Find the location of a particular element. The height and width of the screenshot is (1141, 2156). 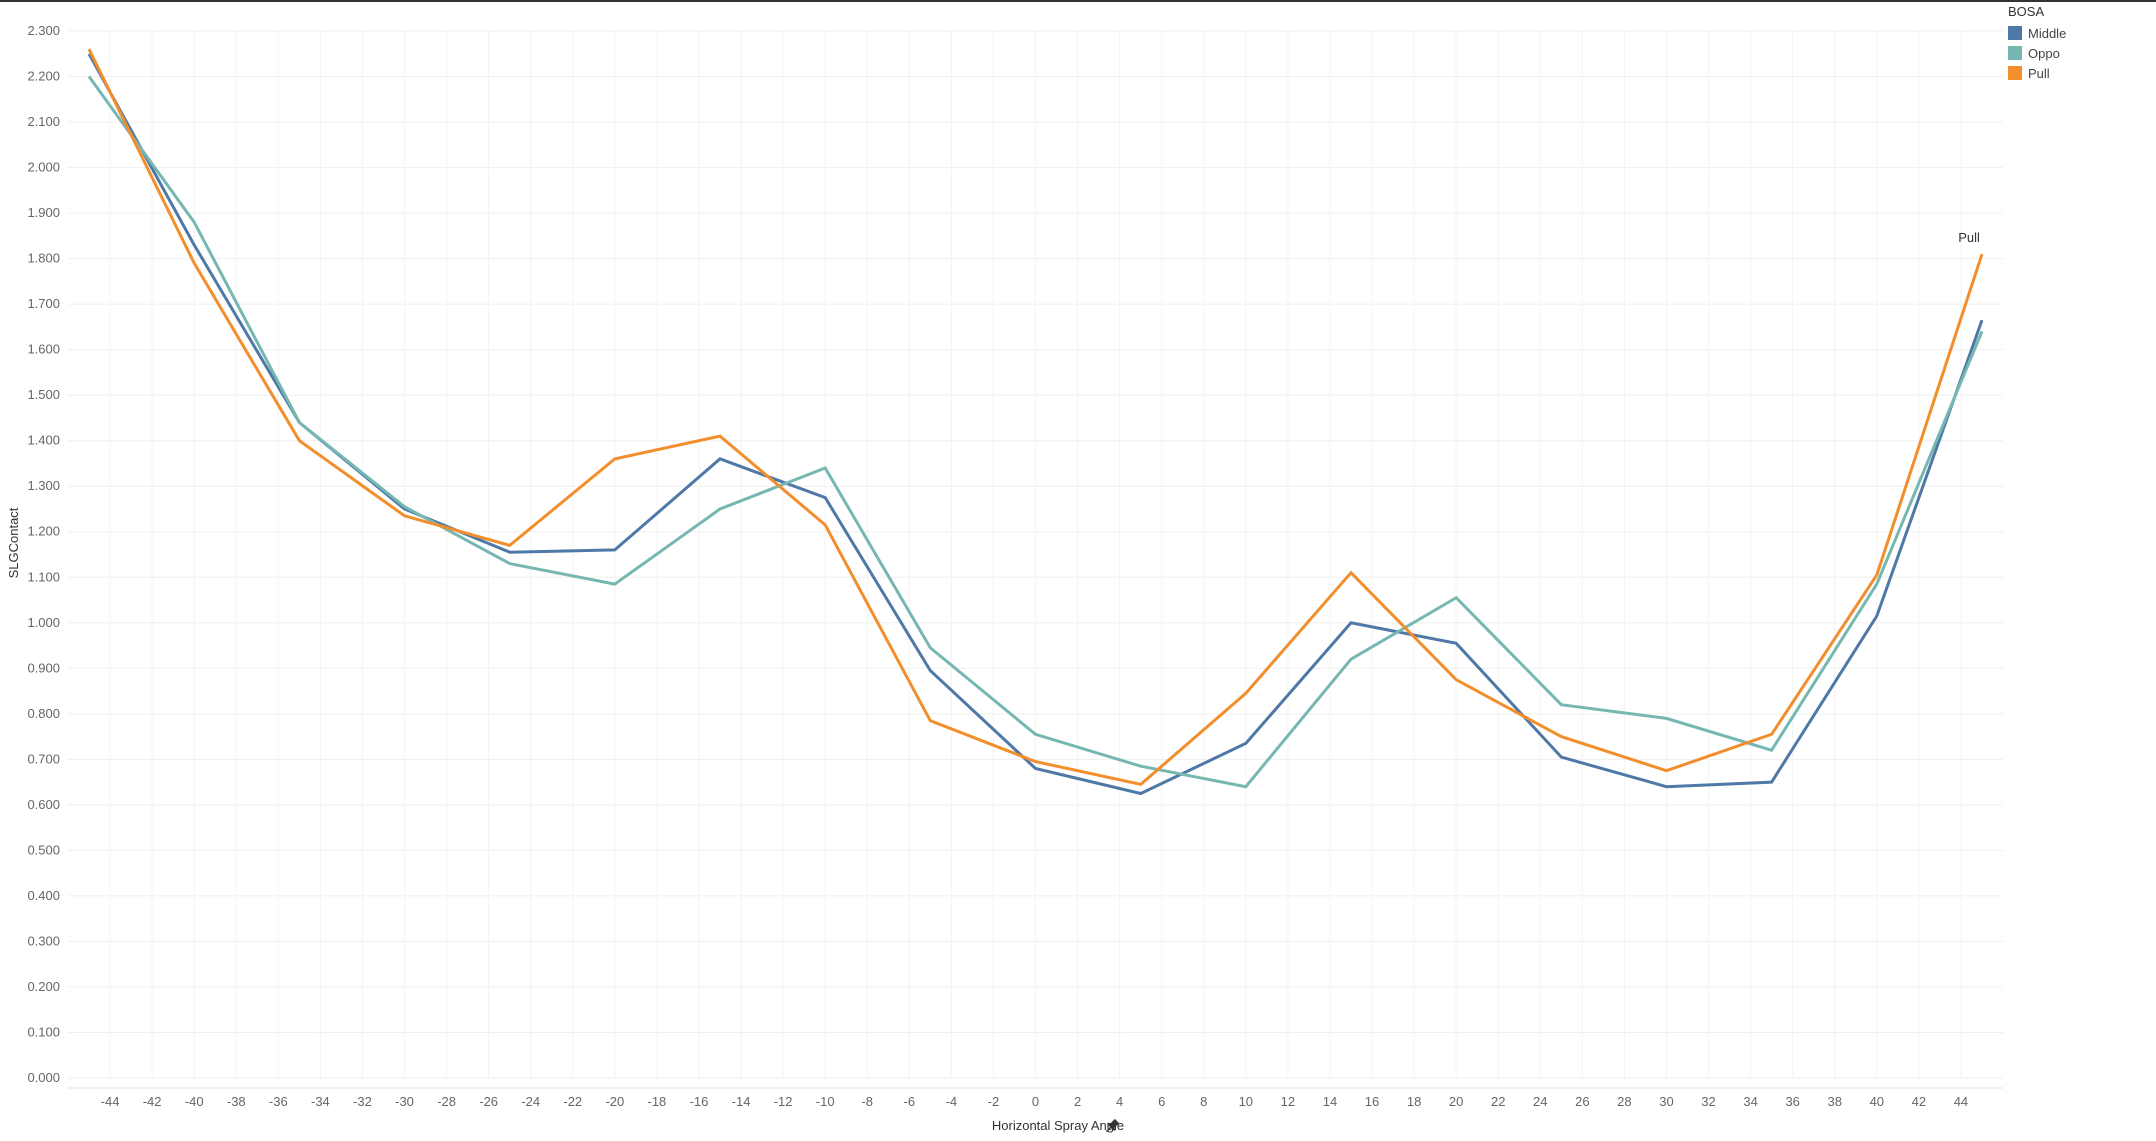

y-tick-label: 1.100 is located at coordinates (43, 576).